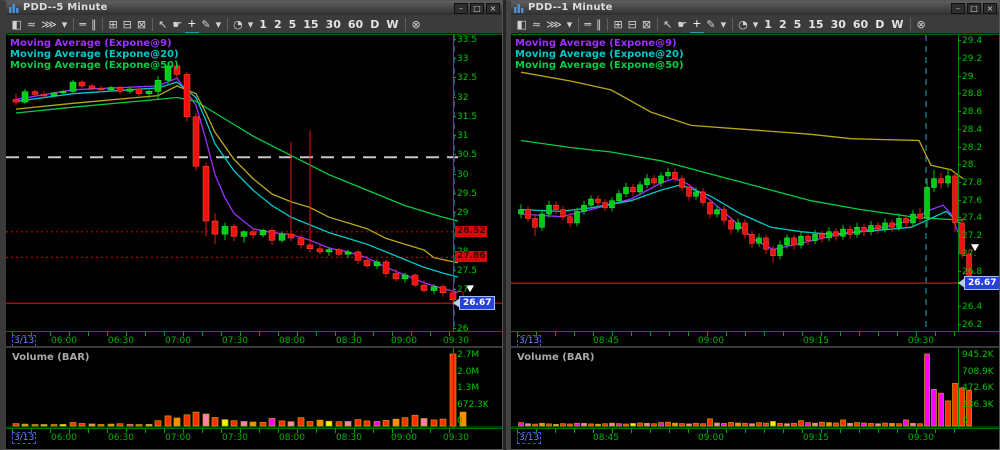 The image size is (1000, 450). I want to click on time-axis-bottom: 3/13 08:45 09:00 09:15 09:30, so click(755, 438).